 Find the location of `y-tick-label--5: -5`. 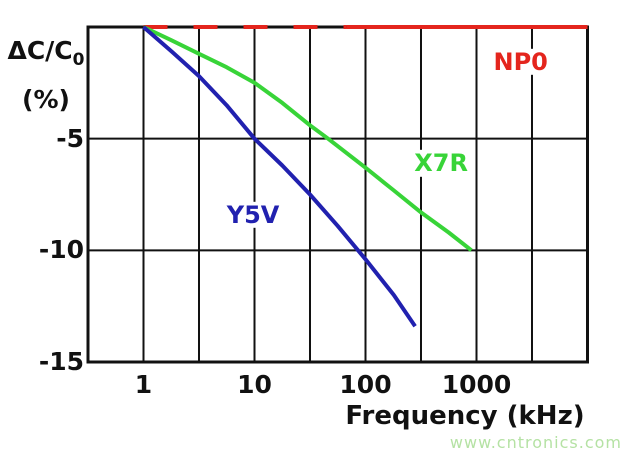

y-tick-label--5: -5 is located at coordinates (70, 138).